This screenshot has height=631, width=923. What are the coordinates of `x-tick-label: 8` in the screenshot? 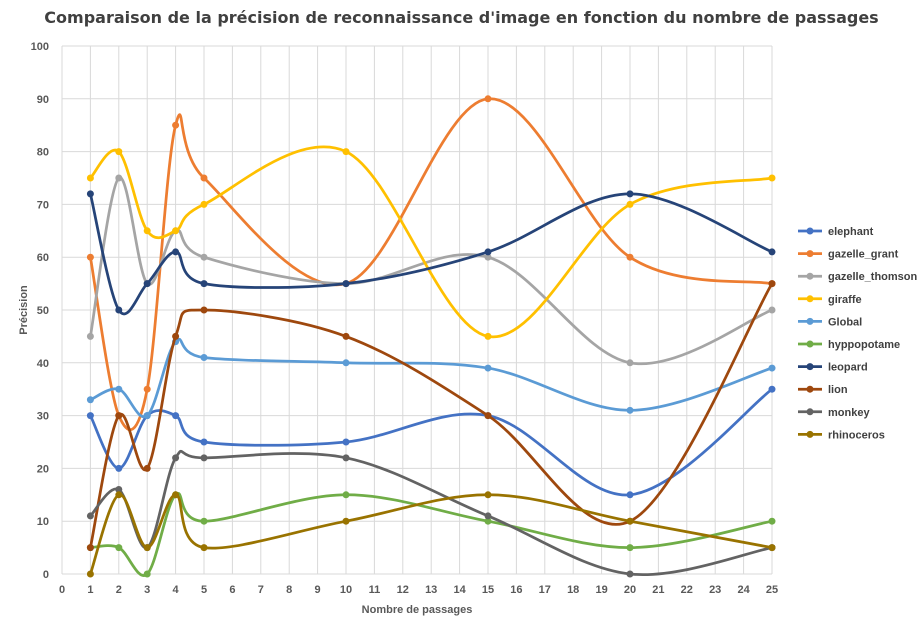 It's located at (289, 590).